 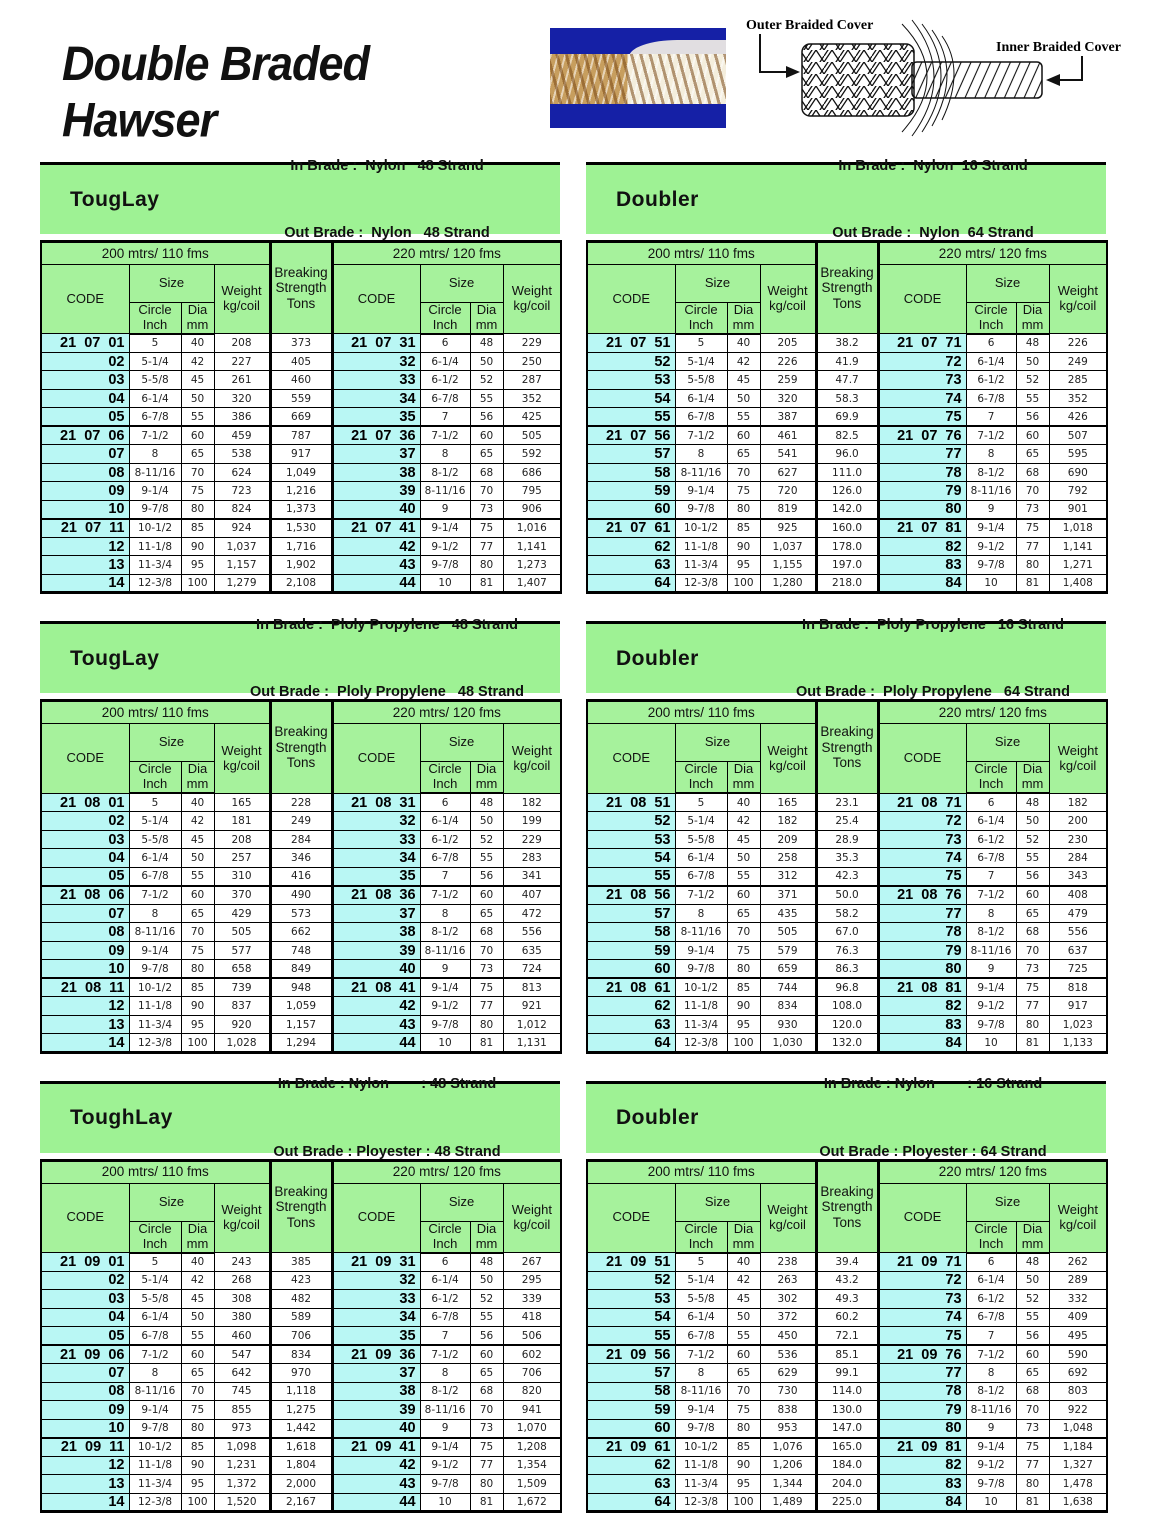 I want to click on value-cell: 60.2, so click(x=847, y=1317).